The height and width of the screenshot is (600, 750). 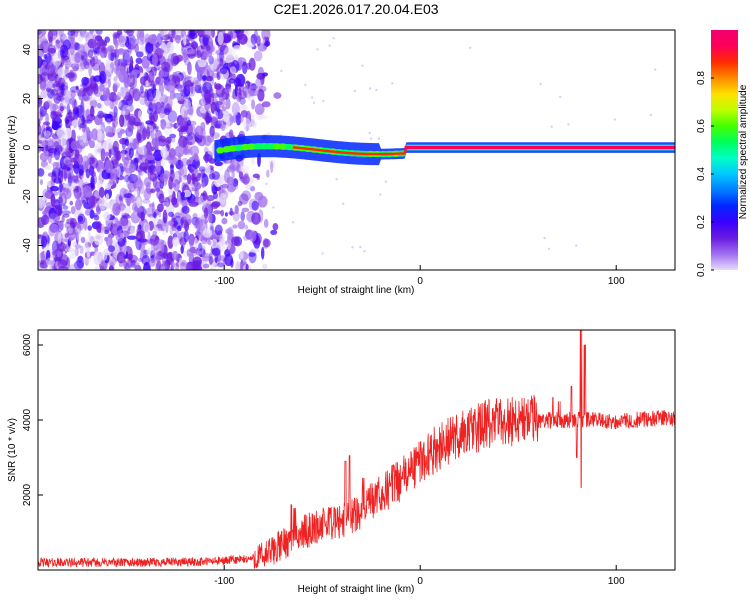 What do you see at coordinates (27, 147) in the screenshot?
I see `spectrogram-y-tick-label: 0` at bounding box center [27, 147].